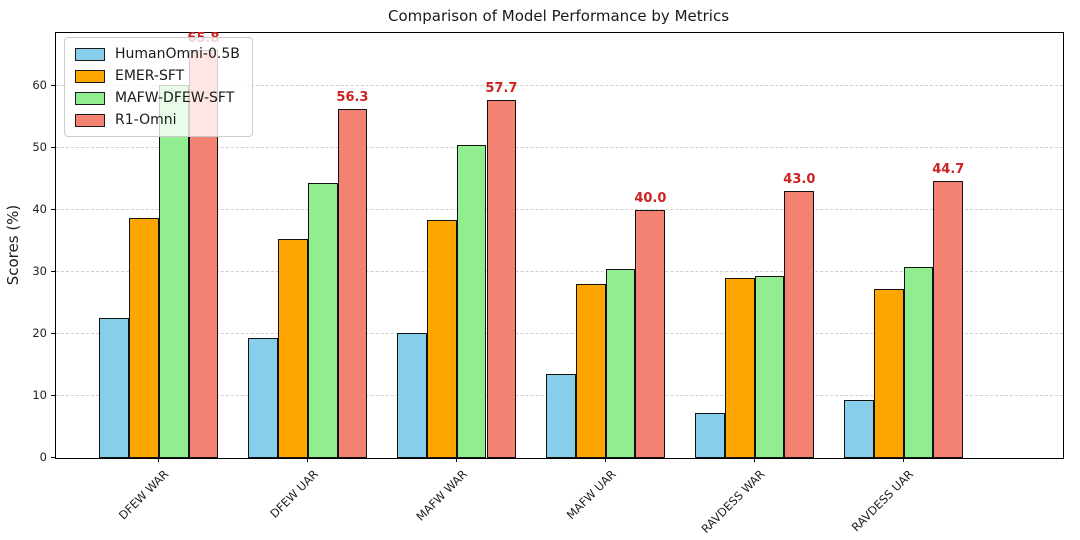  What do you see at coordinates (307, 460) in the screenshot?
I see `x-tick-mark-dfew-uar` at bounding box center [307, 460].